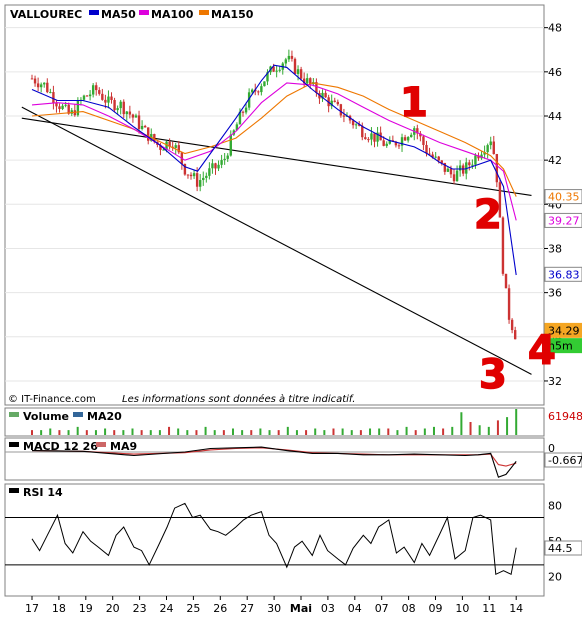 This screenshot has width=582, height=623. What do you see at coordinates (516, 608) in the screenshot?
I see `x-tick-label: 14` at bounding box center [516, 608].